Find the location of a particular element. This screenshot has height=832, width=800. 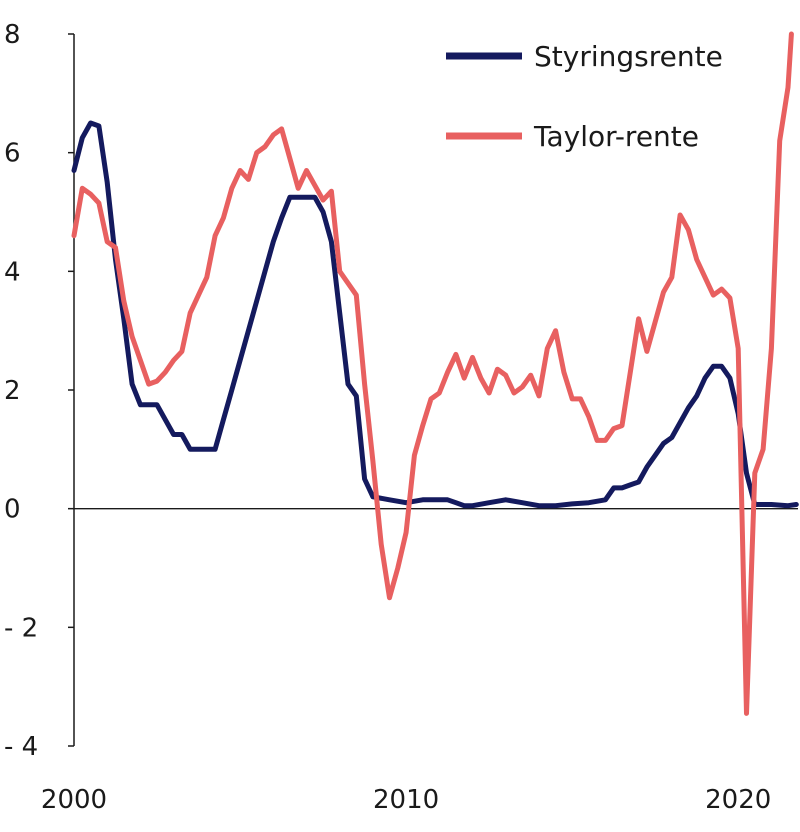

y-tick-label: - 4 is located at coordinates (21, 747).